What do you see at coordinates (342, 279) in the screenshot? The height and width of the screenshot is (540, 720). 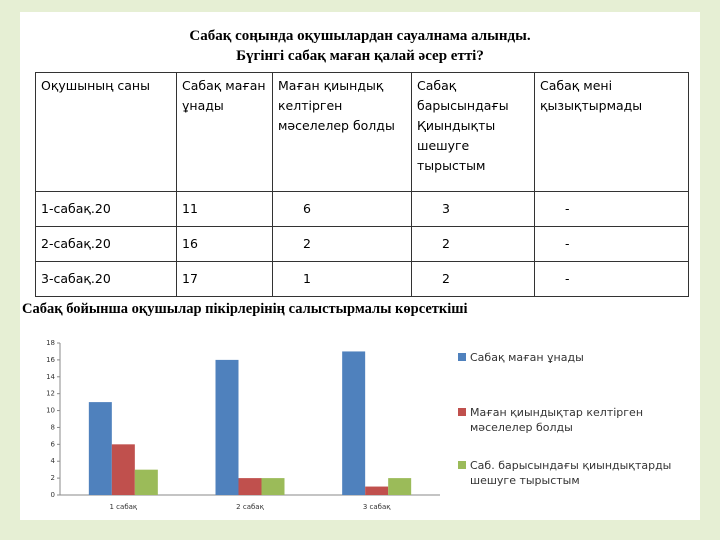 I see `table-cell: 1` at bounding box center [342, 279].